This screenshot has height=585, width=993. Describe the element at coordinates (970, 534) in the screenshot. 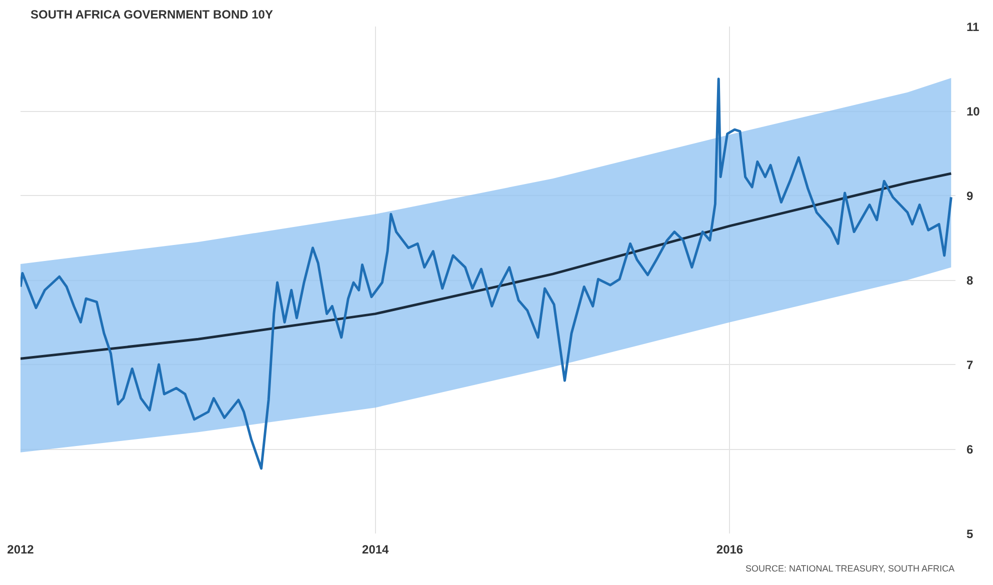

I see `y-tick-label: 5` at that location.